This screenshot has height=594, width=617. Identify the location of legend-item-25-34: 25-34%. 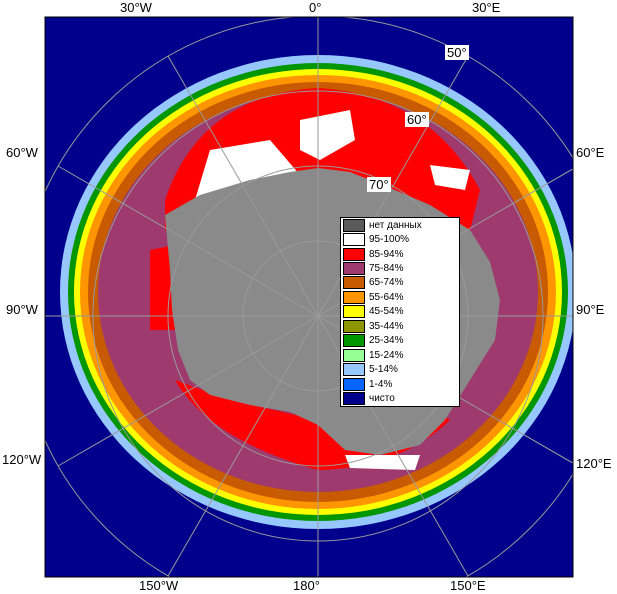
(400, 341).